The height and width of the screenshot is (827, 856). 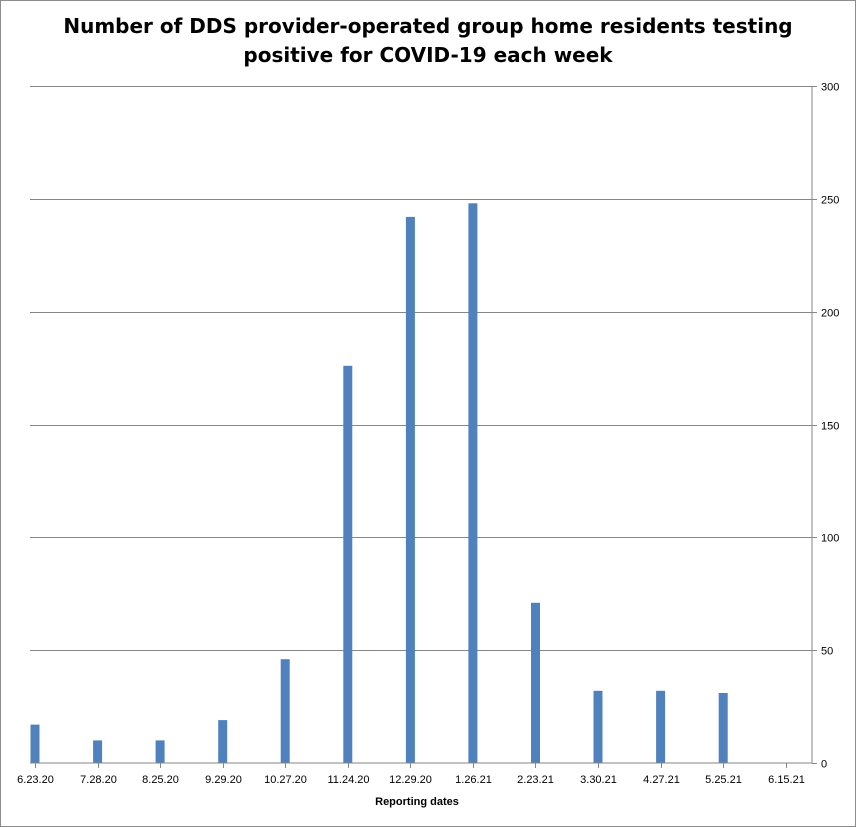 I want to click on y-tick-label: 250, so click(x=830, y=201).